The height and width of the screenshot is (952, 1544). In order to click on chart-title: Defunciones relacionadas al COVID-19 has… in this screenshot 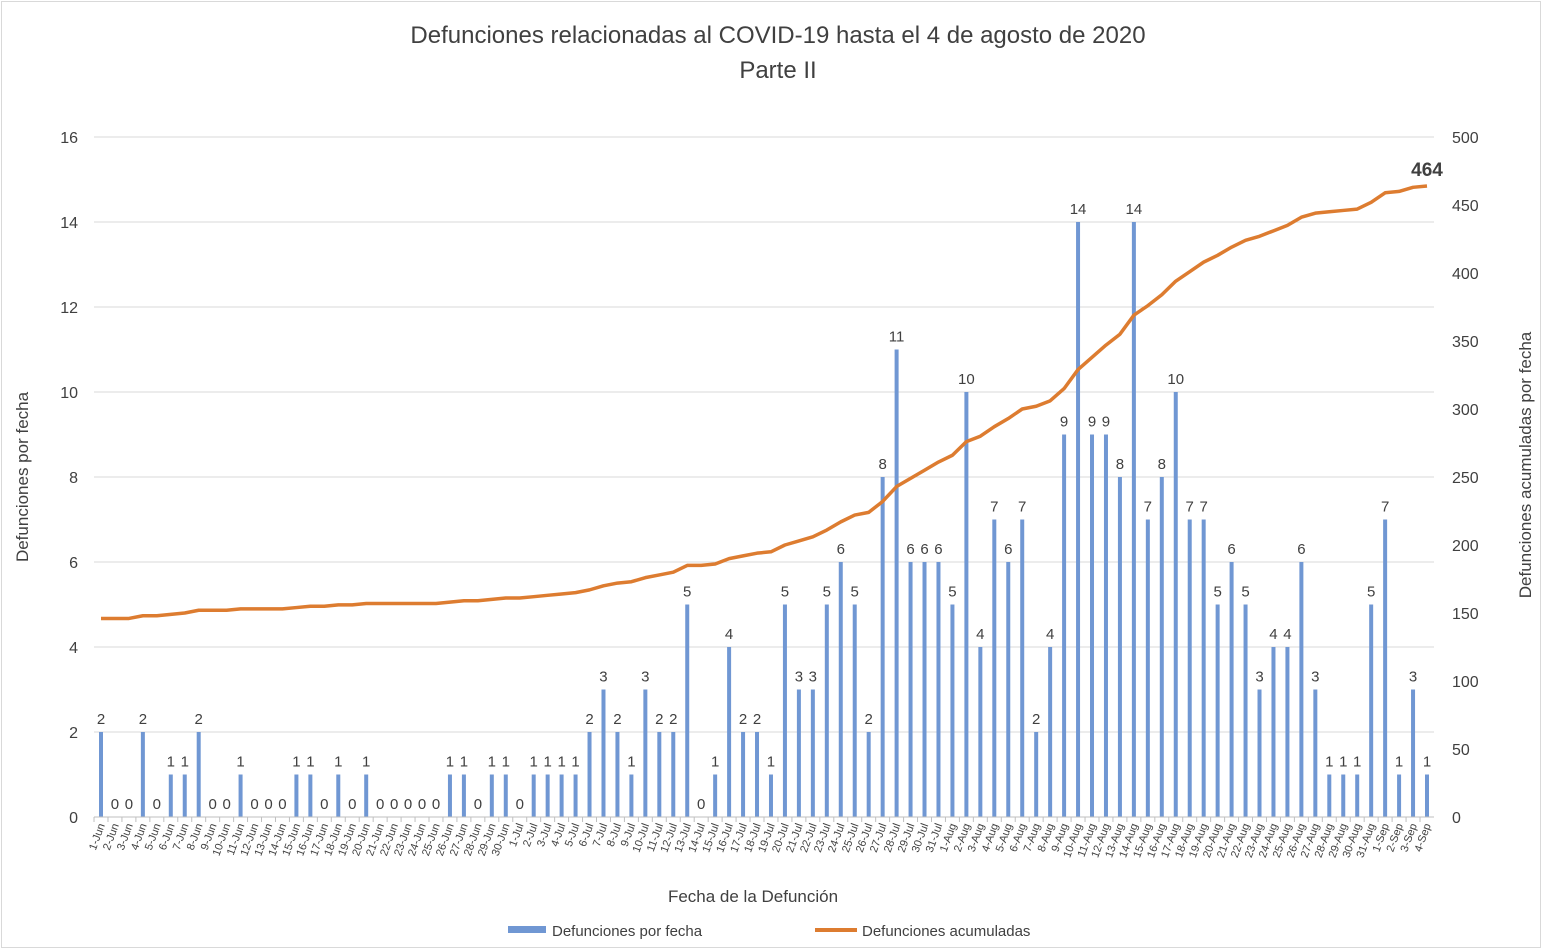, I will do `click(777, 35)`.